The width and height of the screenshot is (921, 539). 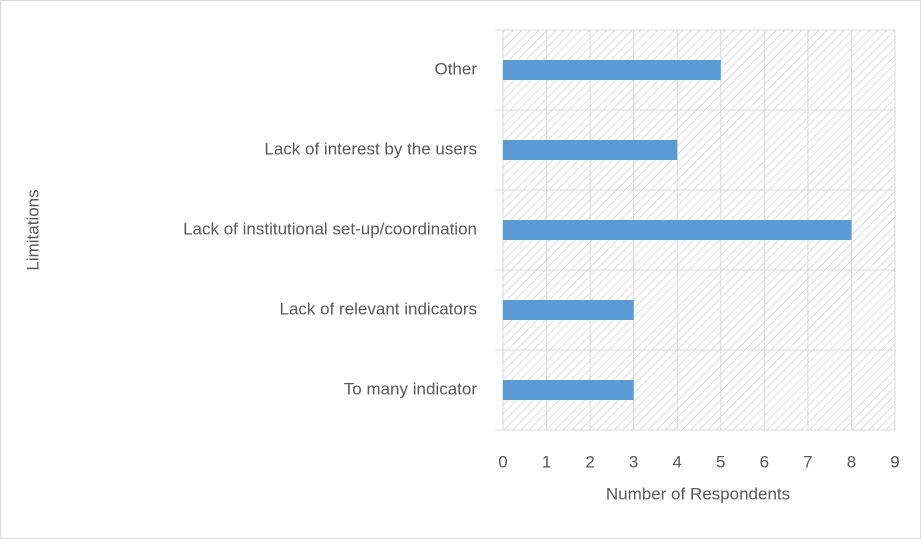 I want to click on x-tick-label: 0, so click(x=502, y=461).